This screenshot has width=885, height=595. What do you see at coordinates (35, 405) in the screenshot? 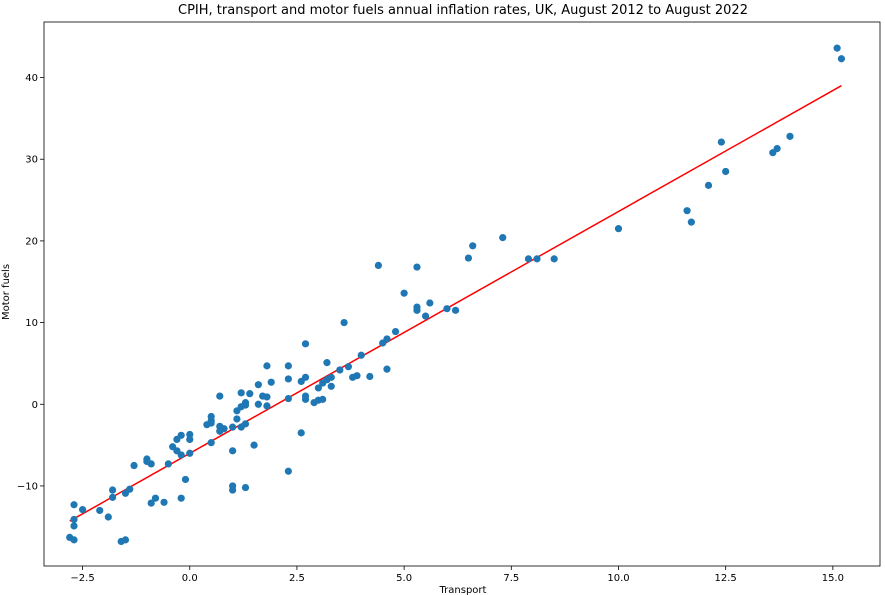
I see `y-tick-label: 0` at bounding box center [35, 405].